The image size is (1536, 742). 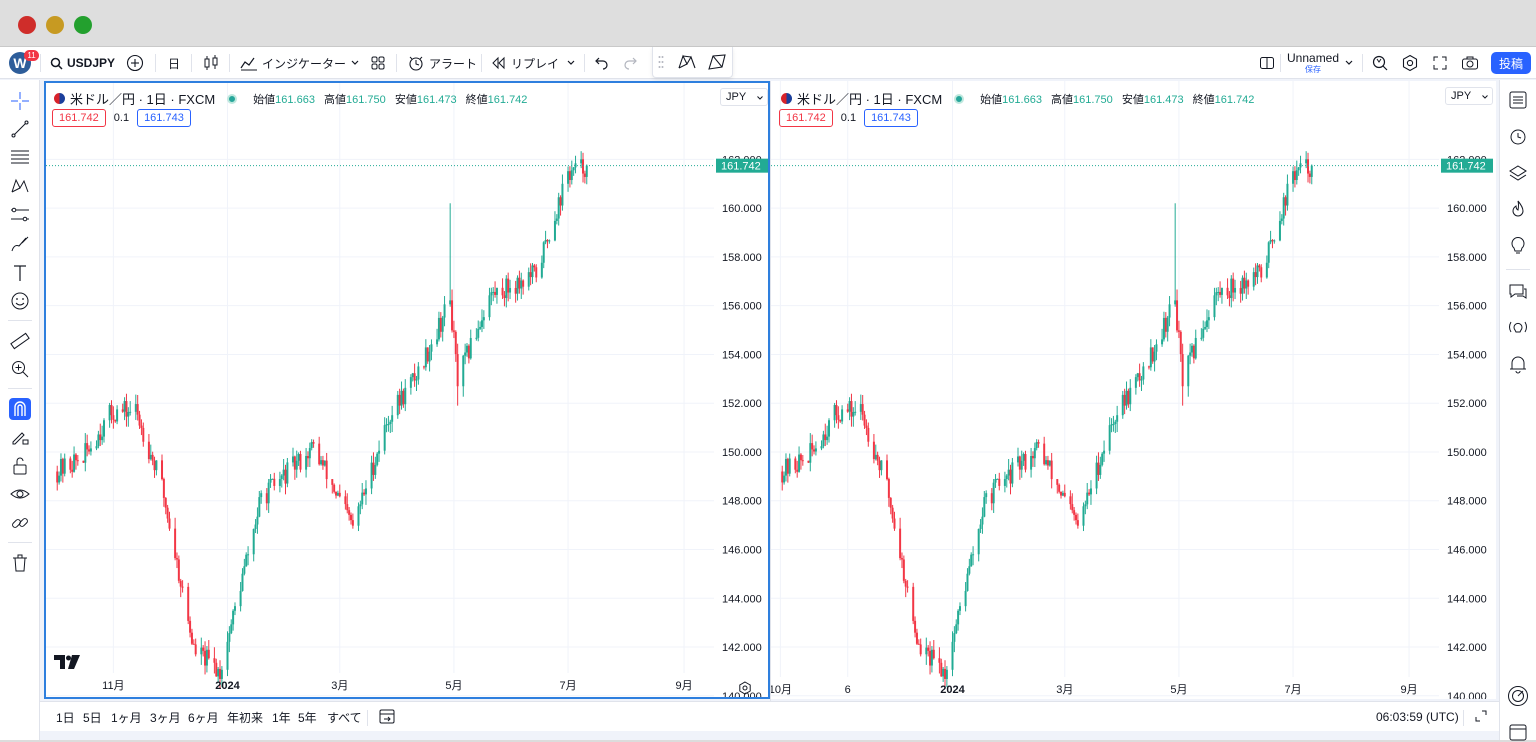 What do you see at coordinates (1267, 63) in the screenshot?
I see `layout-select-button` at bounding box center [1267, 63].